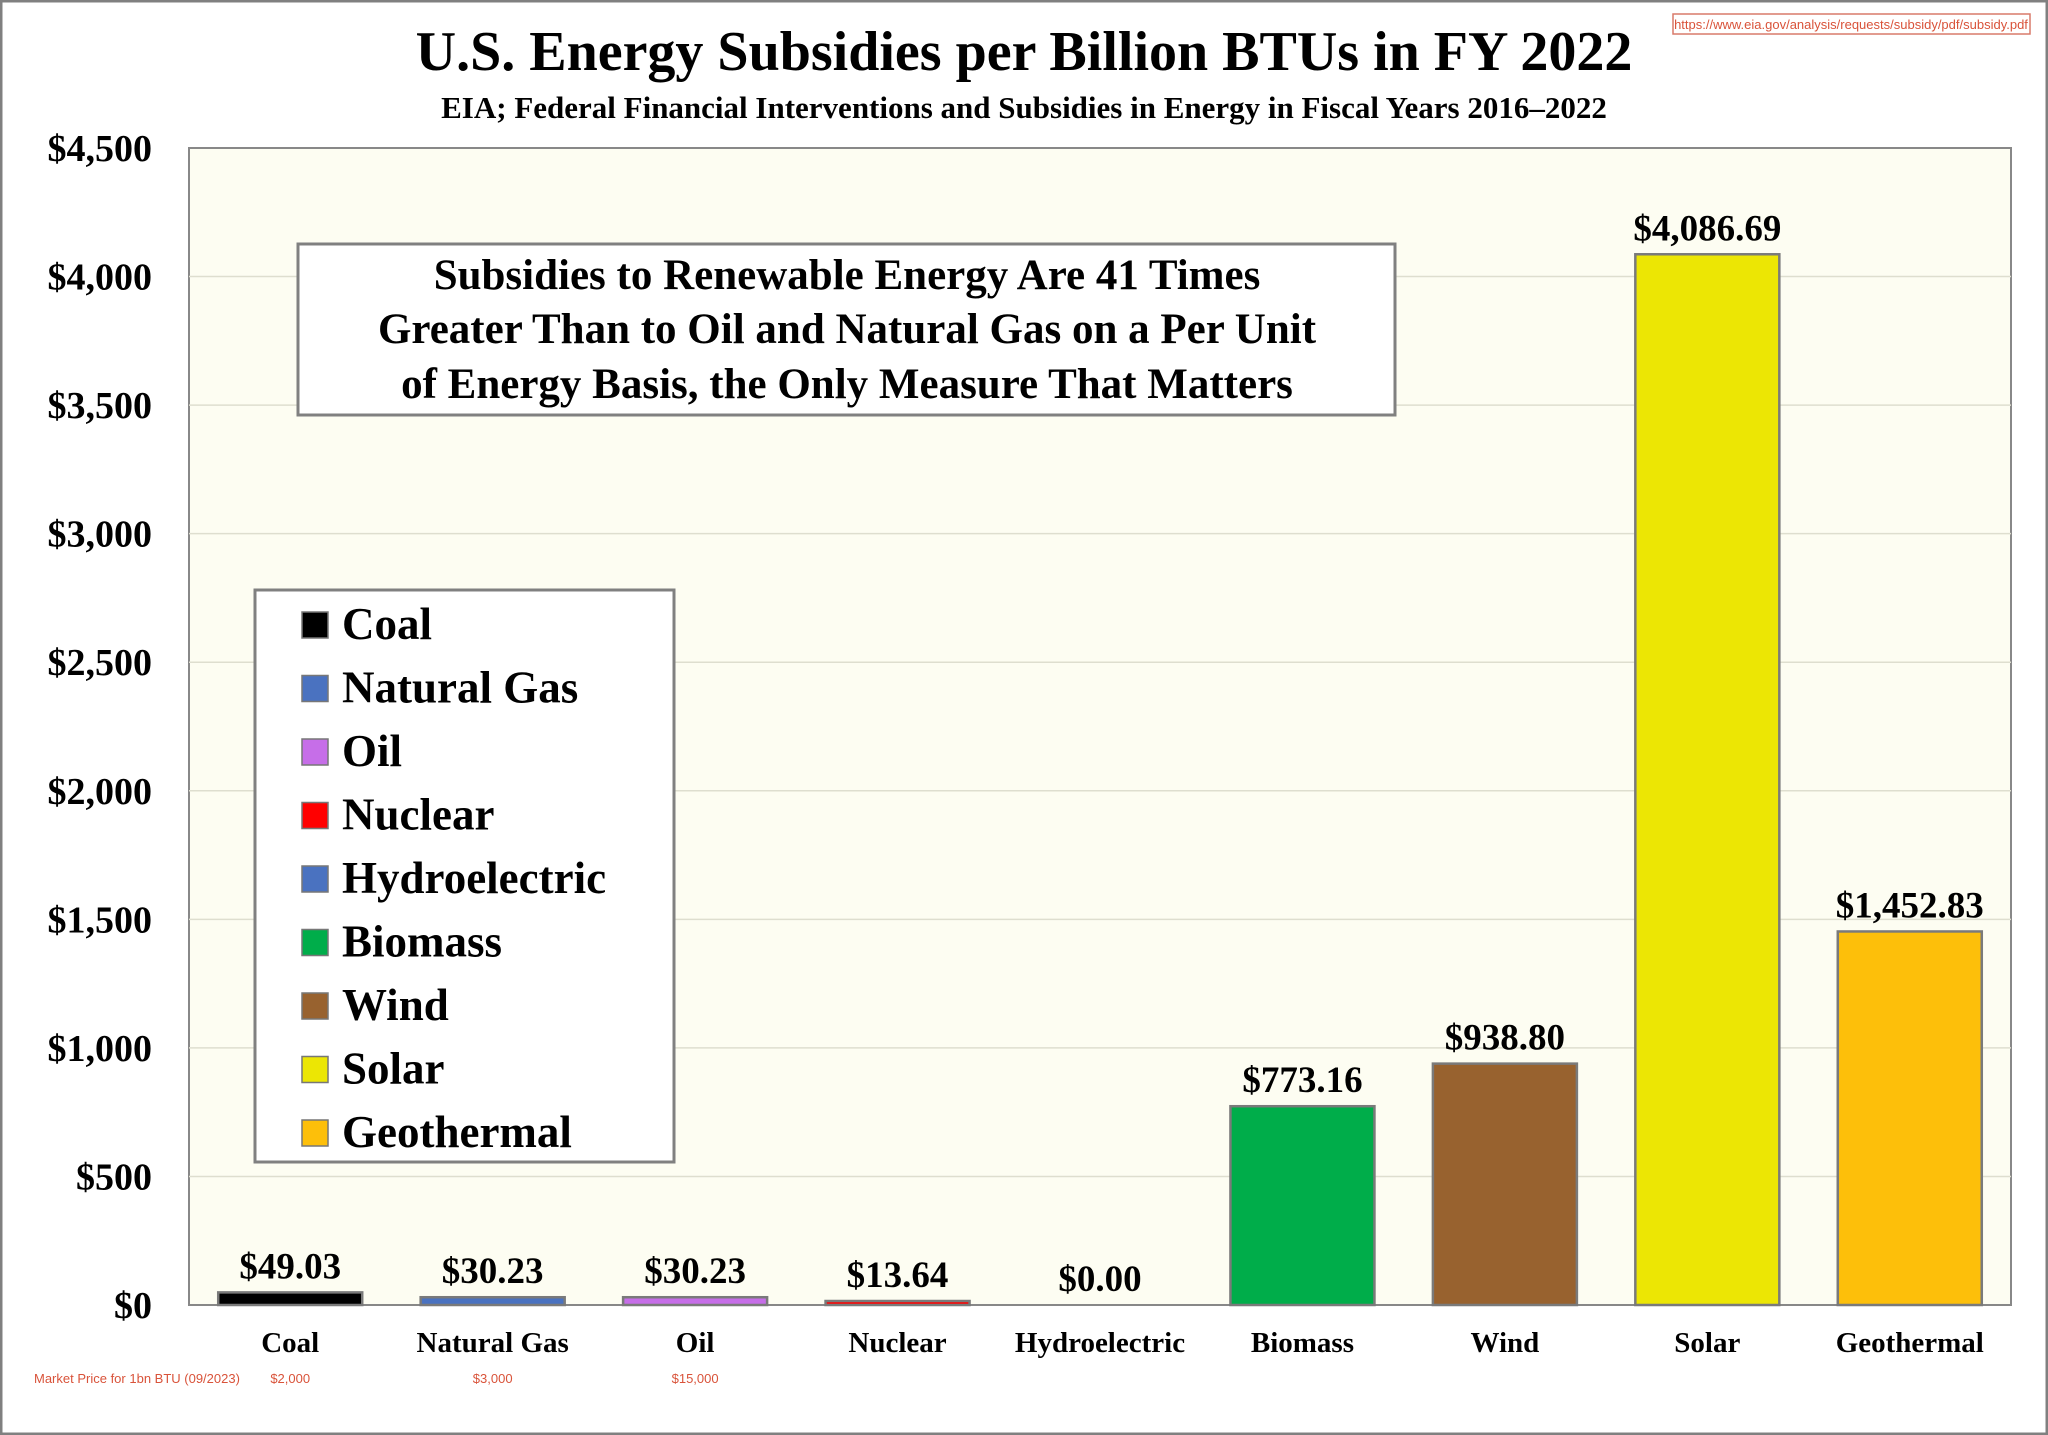  What do you see at coordinates (100, 149) in the screenshot?
I see `y-tick-label: $4,500` at bounding box center [100, 149].